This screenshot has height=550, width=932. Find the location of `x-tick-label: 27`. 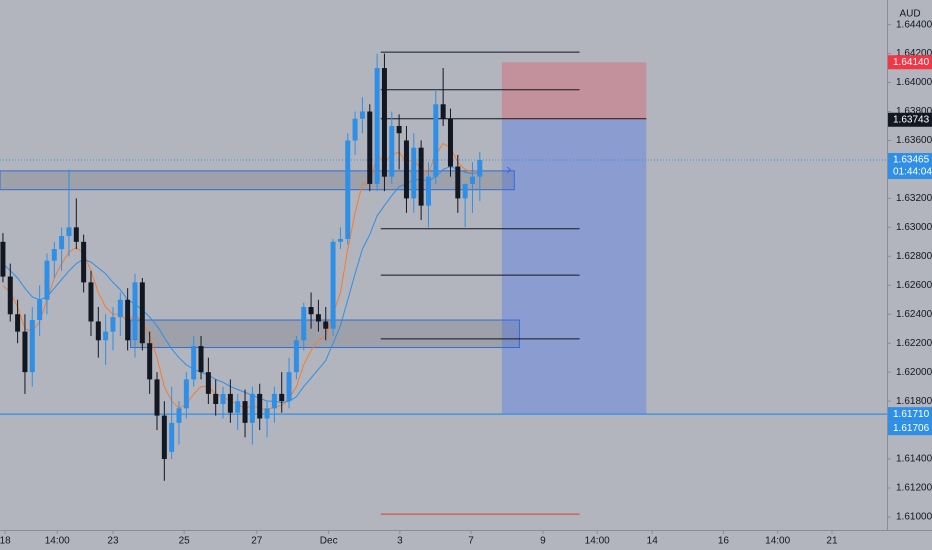

x-tick-label: 27 is located at coordinates (257, 541).